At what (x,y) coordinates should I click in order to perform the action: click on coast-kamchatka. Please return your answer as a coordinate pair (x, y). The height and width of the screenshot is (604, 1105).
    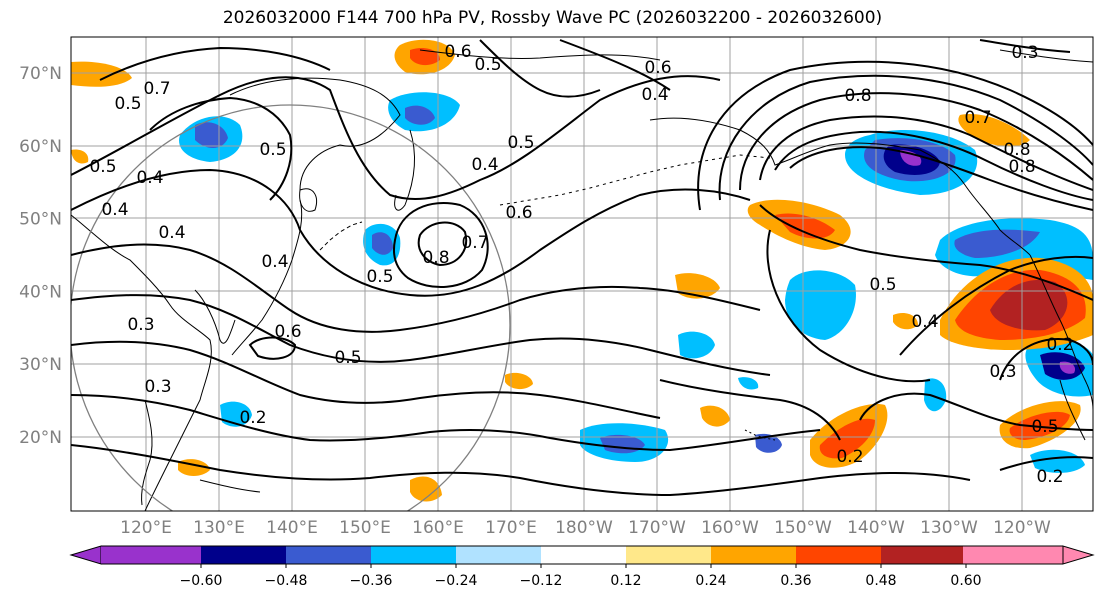
    Looking at the image, I should click on (404, 170).